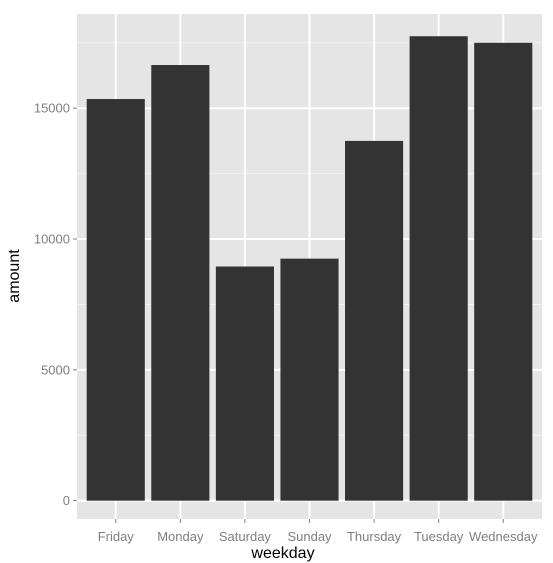  I want to click on x-tick-label-monday: Monday, so click(180, 536).